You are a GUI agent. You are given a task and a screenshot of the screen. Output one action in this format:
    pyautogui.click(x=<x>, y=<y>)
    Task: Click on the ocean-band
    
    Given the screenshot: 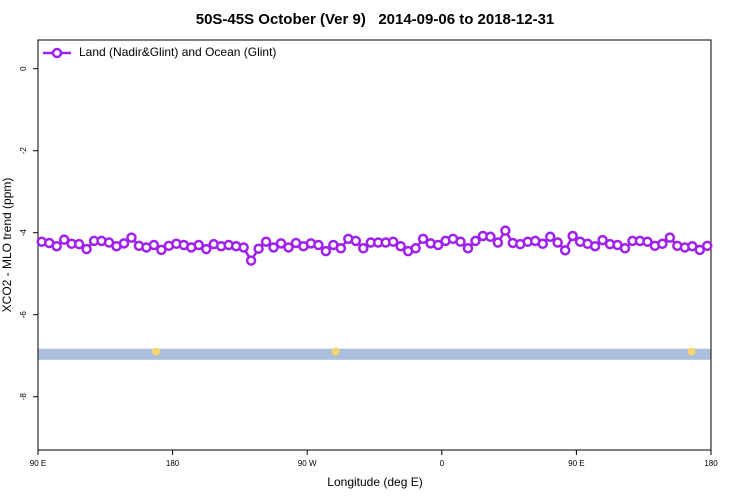 What is the action you would take?
    pyautogui.click(x=374, y=354)
    